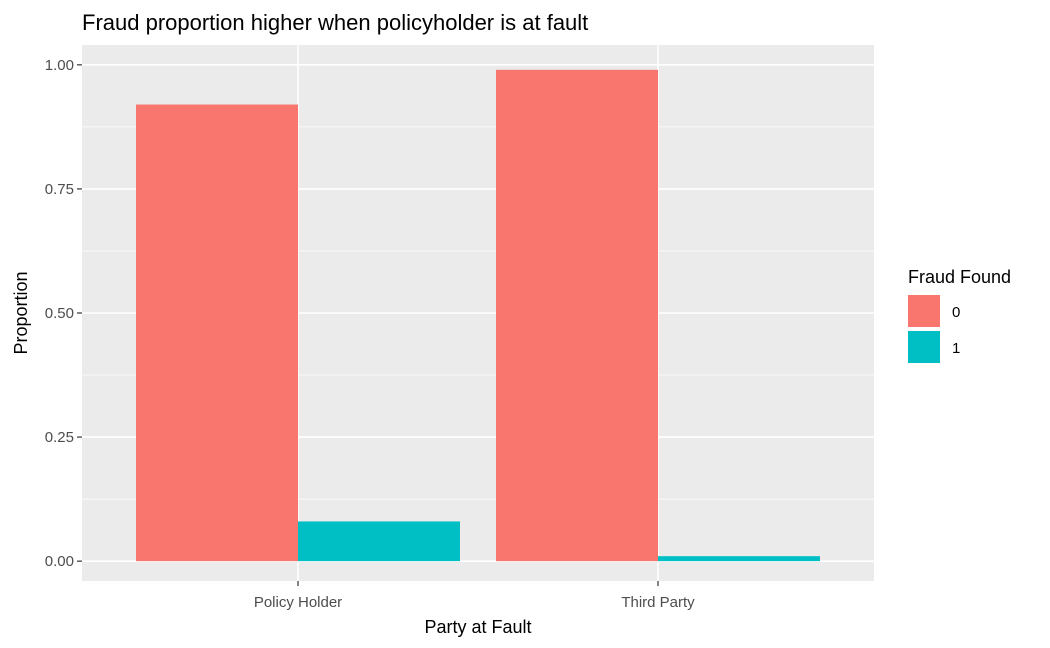  Describe the element at coordinates (658, 602) in the screenshot. I see `x-tick-label: Third Party` at that location.